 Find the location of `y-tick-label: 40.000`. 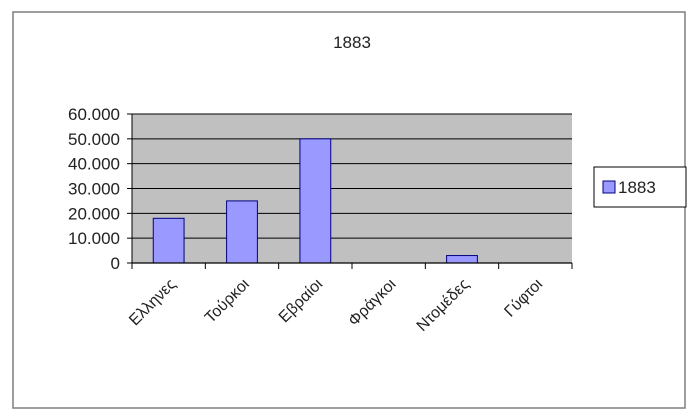

y-tick-label: 40.000 is located at coordinates (94, 164).